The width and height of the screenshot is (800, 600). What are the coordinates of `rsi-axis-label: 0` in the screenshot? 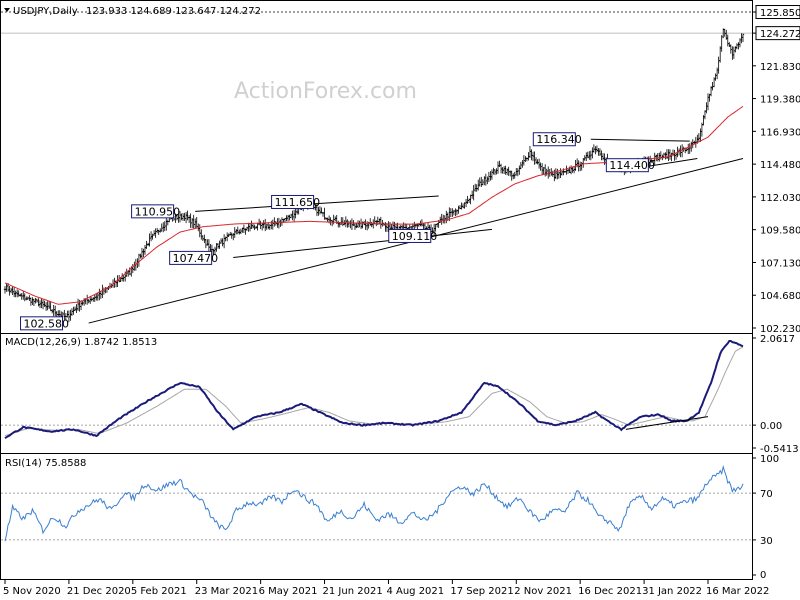 It's located at (763, 575).